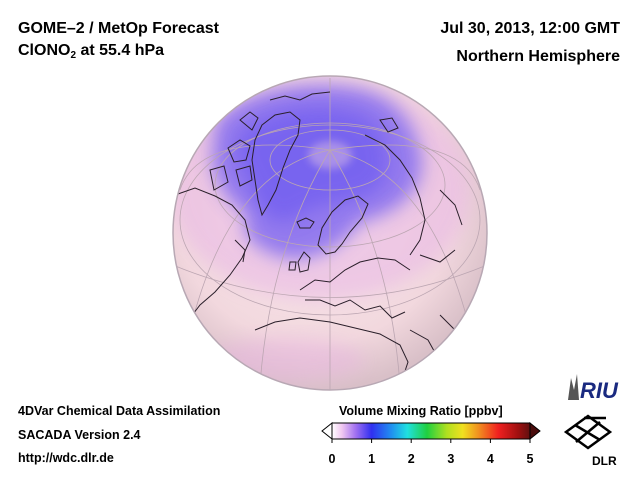 Image resolution: width=640 pixels, height=480 pixels. Describe the element at coordinates (332, 459) in the screenshot. I see `colorbar-tick-label-0: 0` at that location.